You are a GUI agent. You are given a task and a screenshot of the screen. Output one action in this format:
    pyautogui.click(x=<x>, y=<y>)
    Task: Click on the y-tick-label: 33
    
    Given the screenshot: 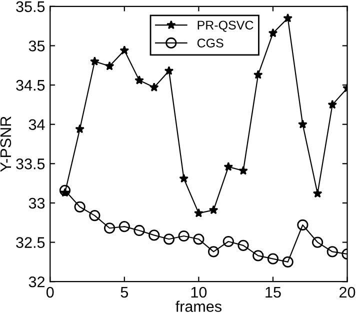 What is the action you would take?
    pyautogui.click(x=36, y=203)
    